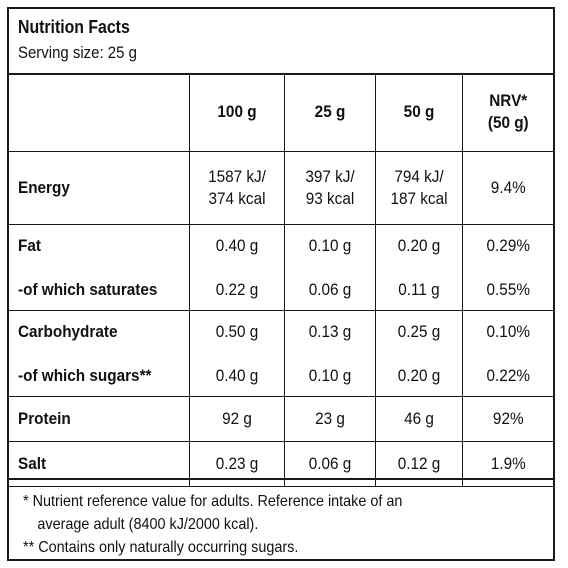 The image size is (568, 568). Describe the element at coordinates (236, 112) in the screenshot. I see `column-header-100g: 100 g` at that location.